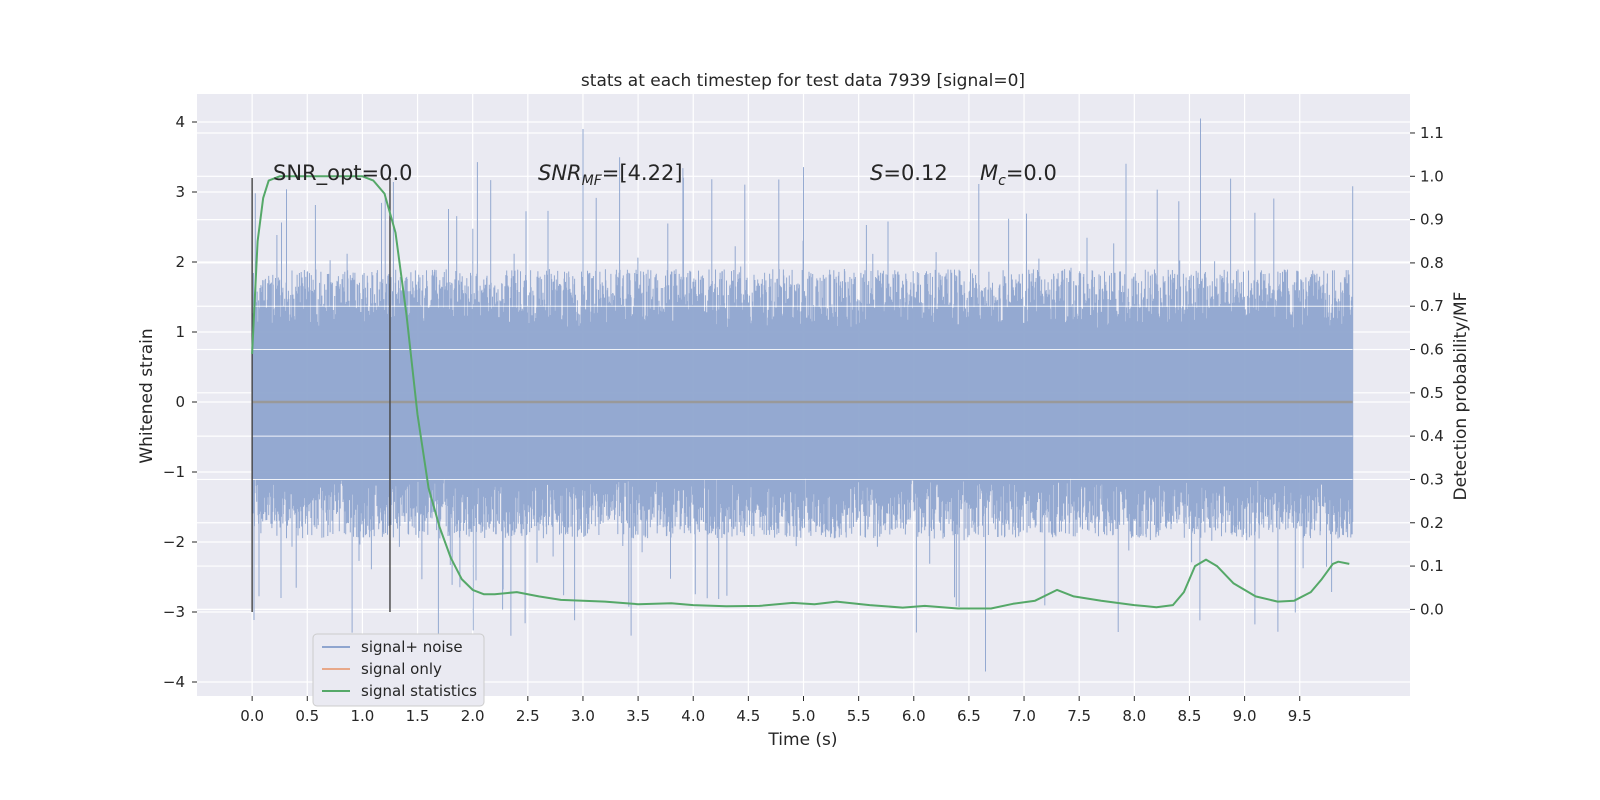 This screenshot has height=800, width=1600. I want to click on x-tick-label: 0.5, so click(307, 716).